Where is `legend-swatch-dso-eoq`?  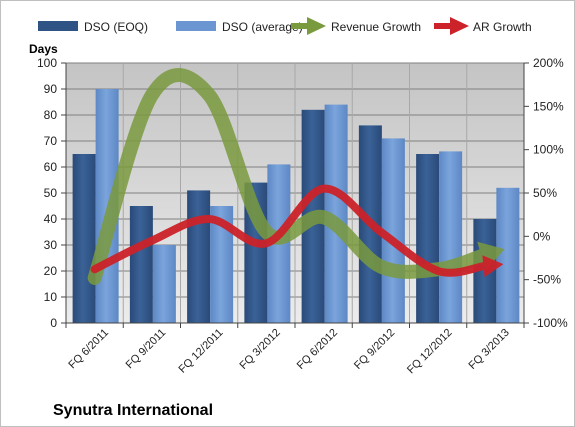 legend-swatch-dso-eoq is located at coordinates (58, 26).